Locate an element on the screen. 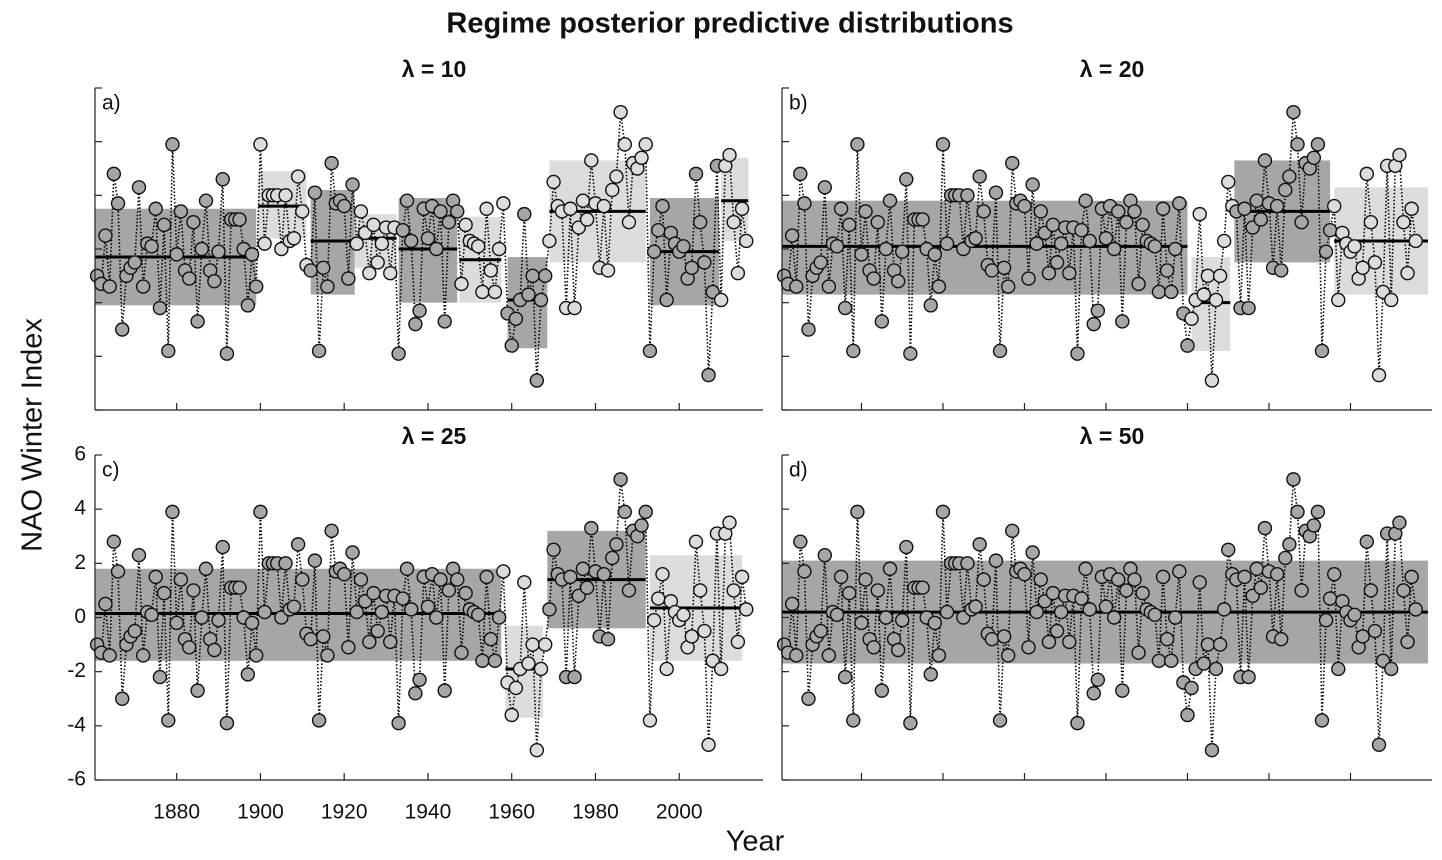 This screenshot has width=1442, height=860. x-tick-label: 1880 is located at coordinates (176, 812).